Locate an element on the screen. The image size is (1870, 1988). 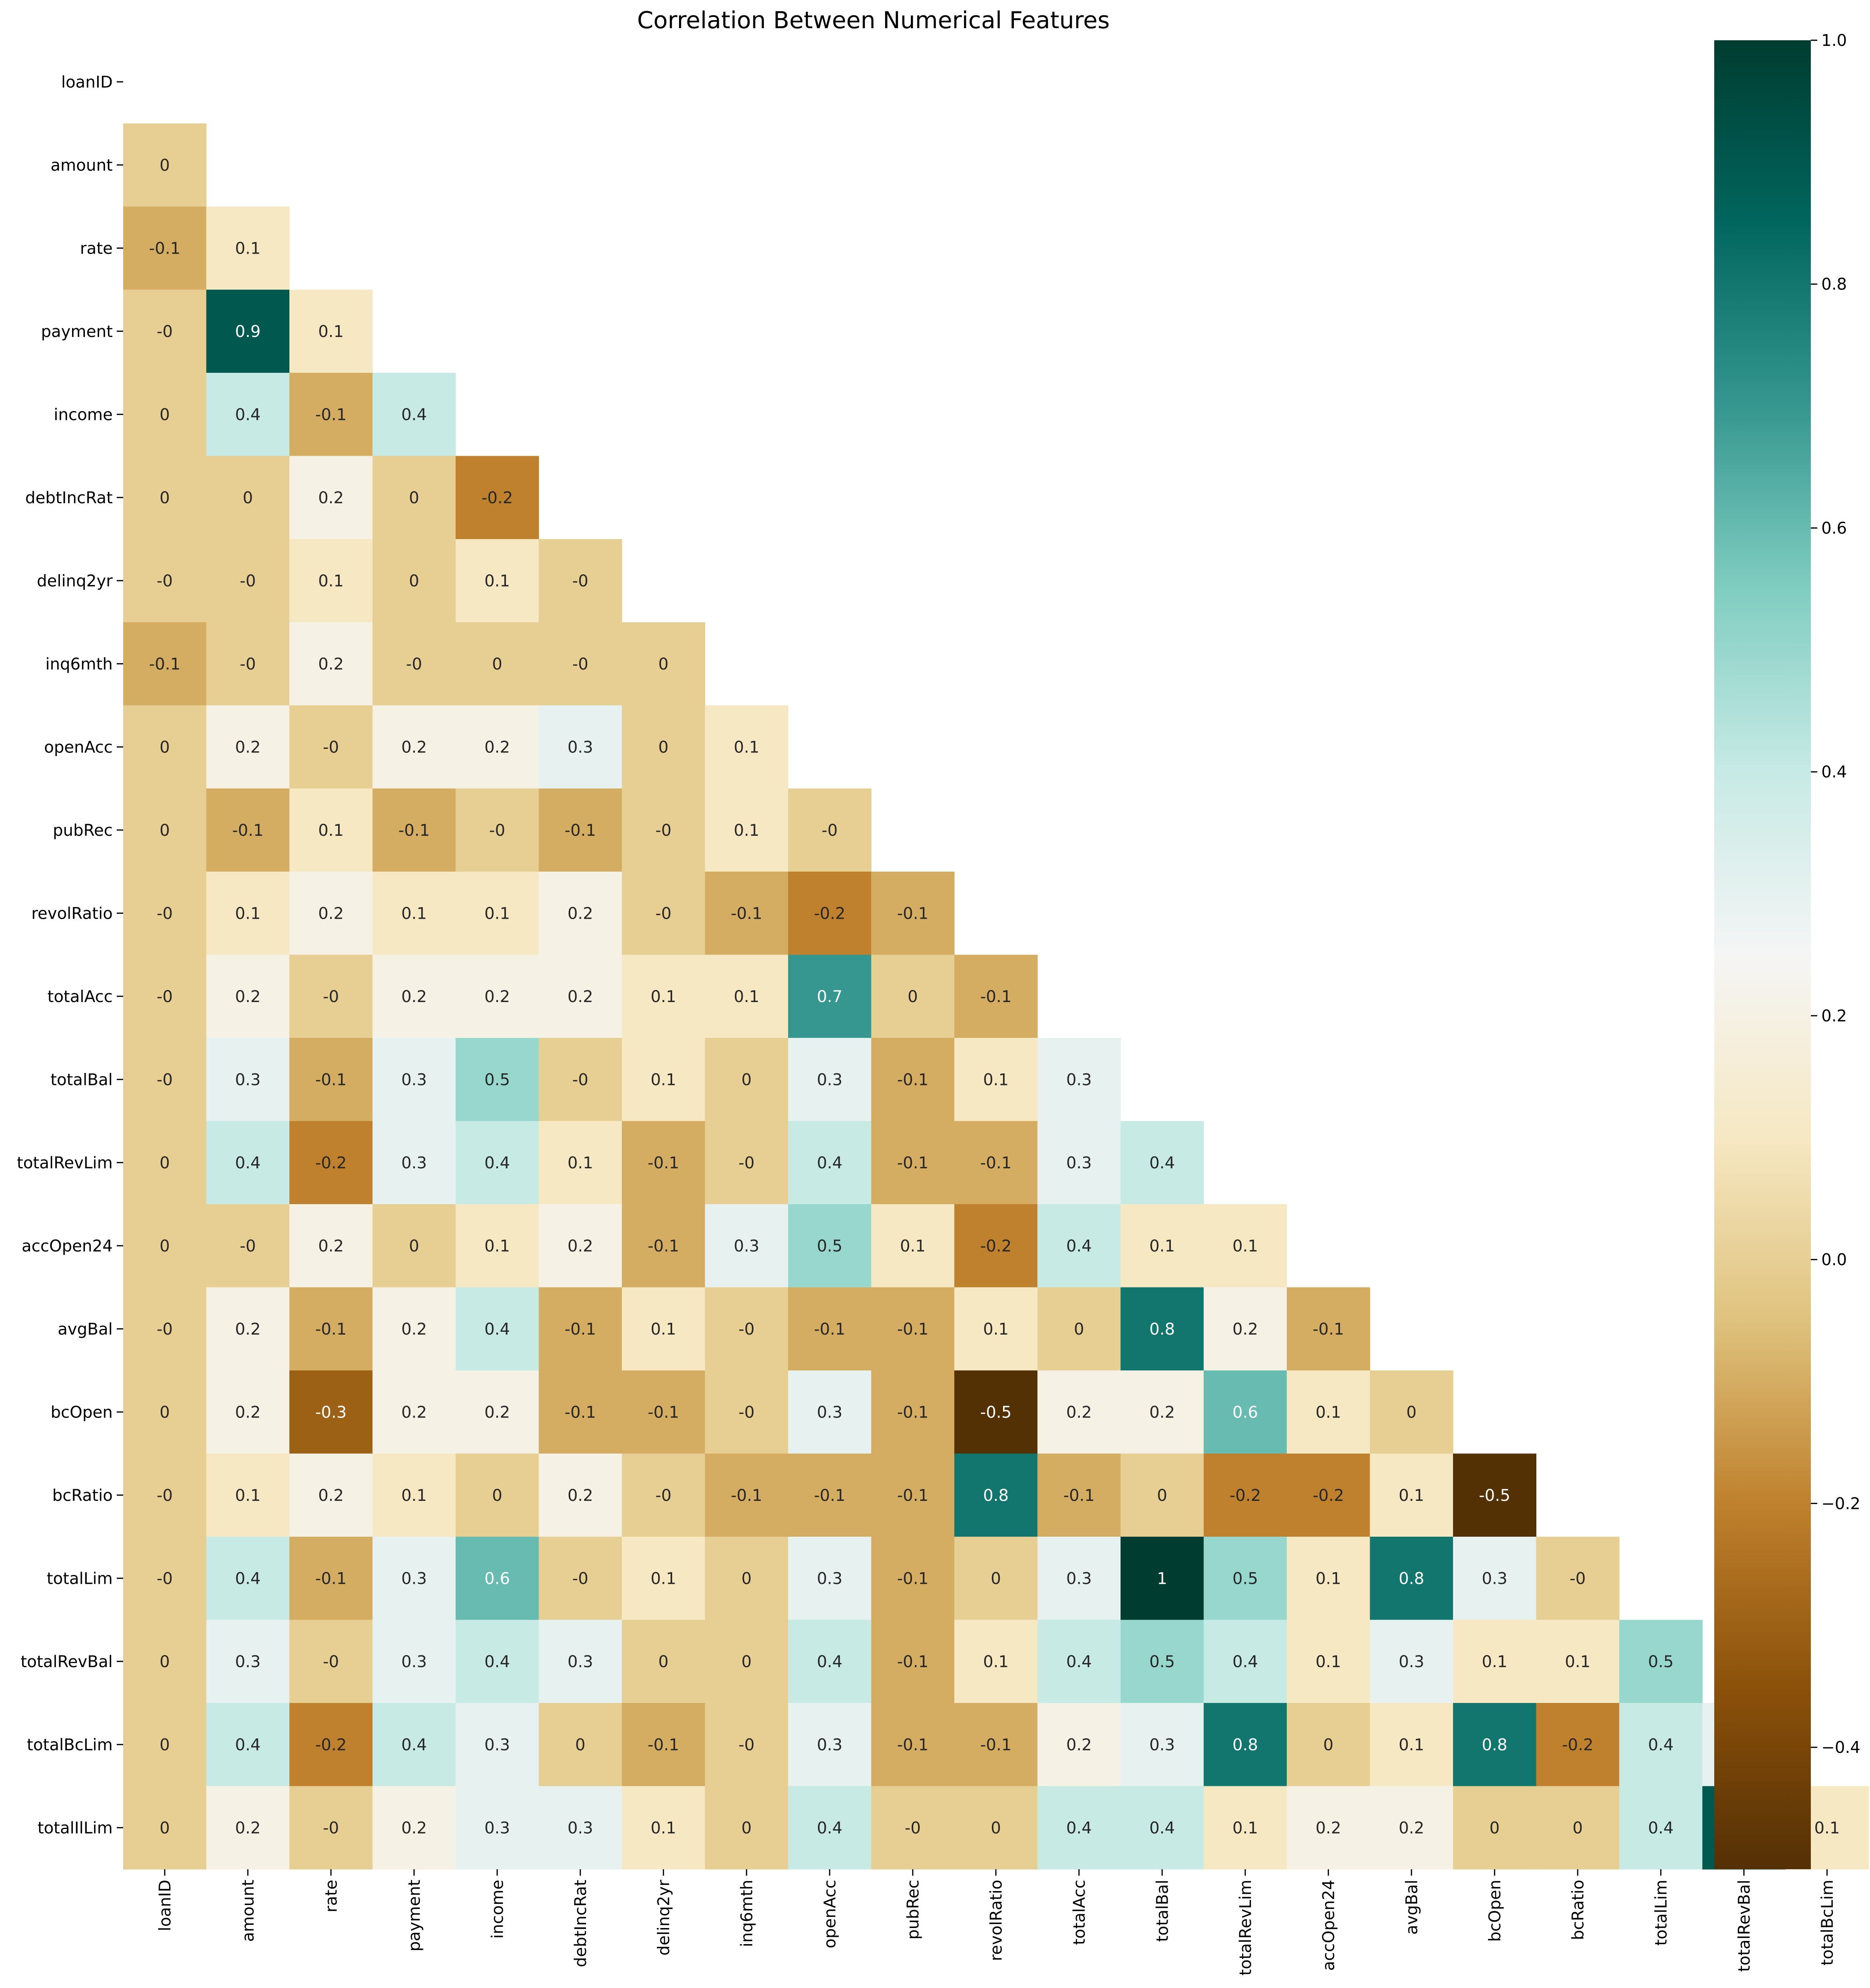
cell-label-totalBcLim-income: 0.3 is located at coordinates (497, 1745).